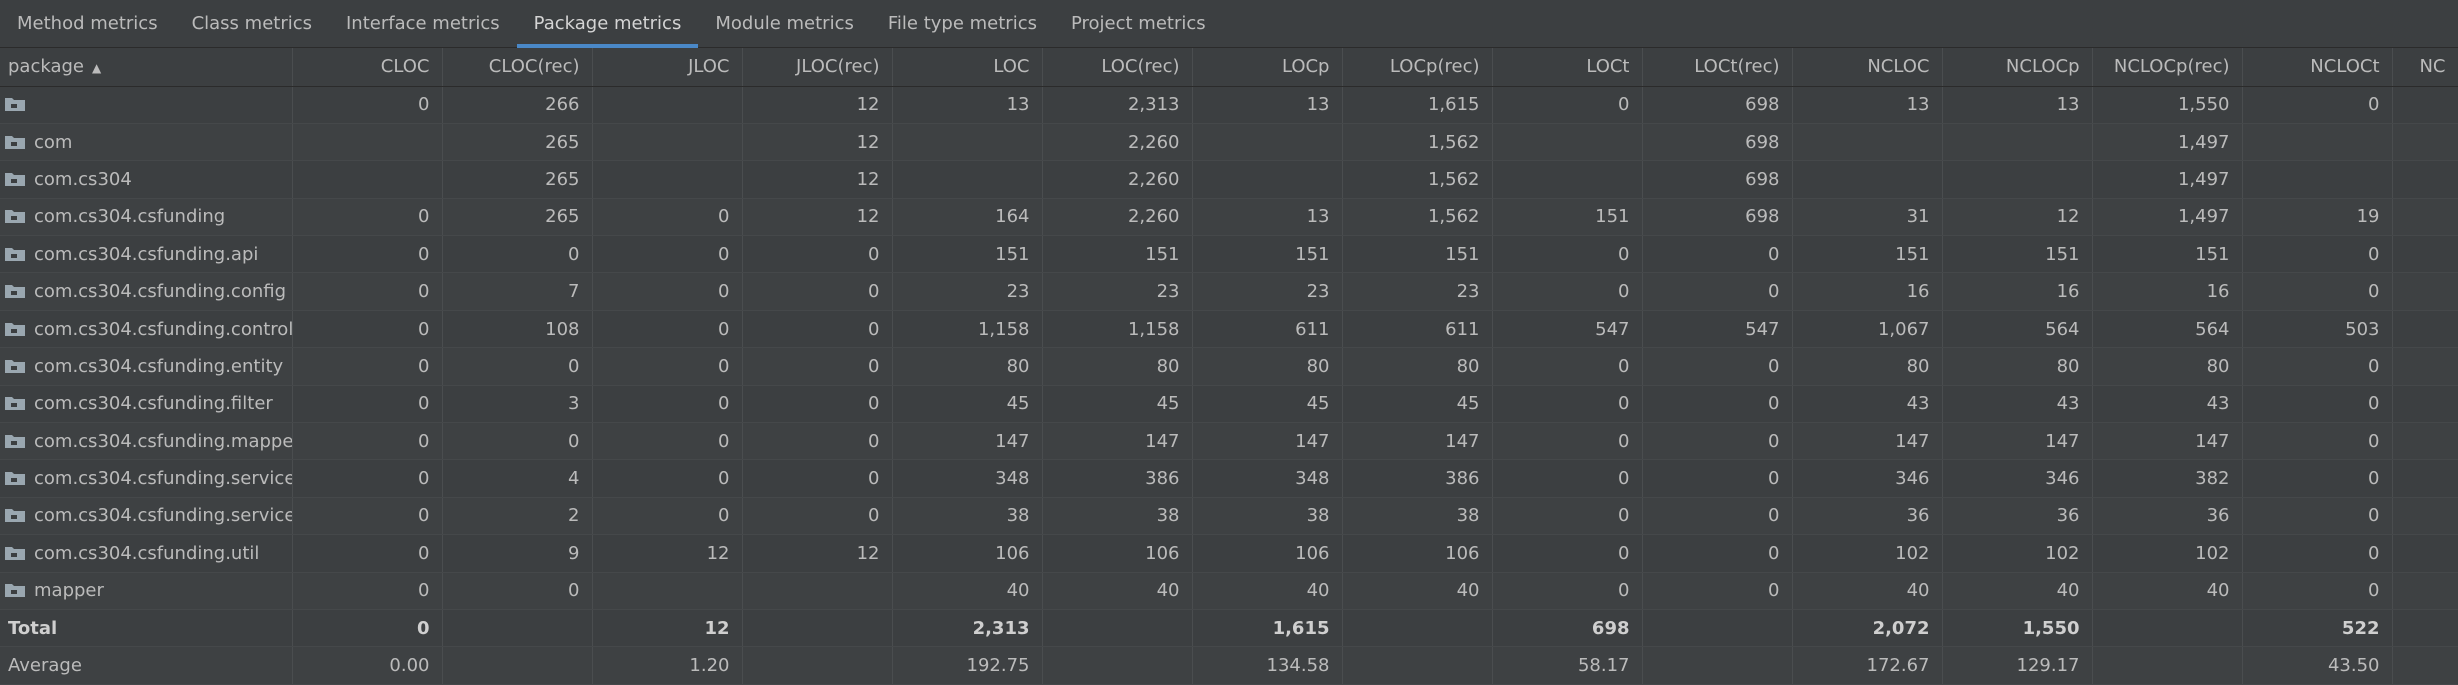  I want to click on column-header-loc-rec: LOC(rec), so click(1117, 67).